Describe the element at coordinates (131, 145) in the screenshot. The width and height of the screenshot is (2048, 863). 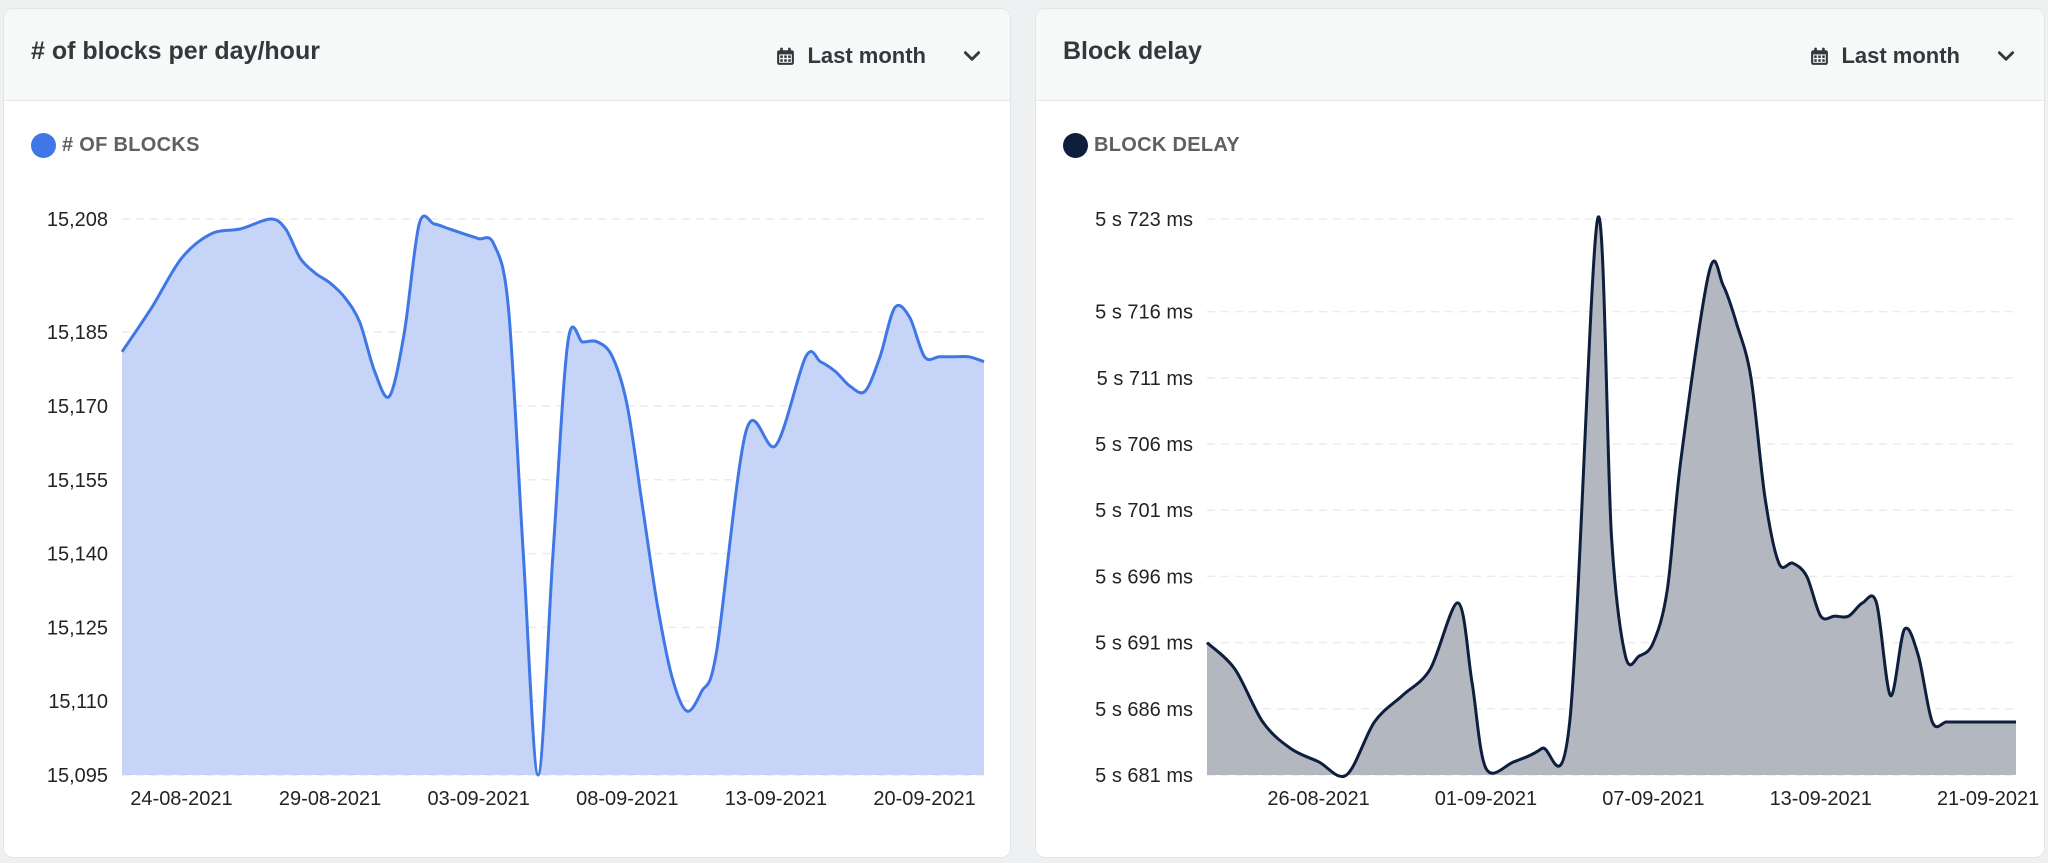
I see `legend-label: # OF BLOCKS` at that location.